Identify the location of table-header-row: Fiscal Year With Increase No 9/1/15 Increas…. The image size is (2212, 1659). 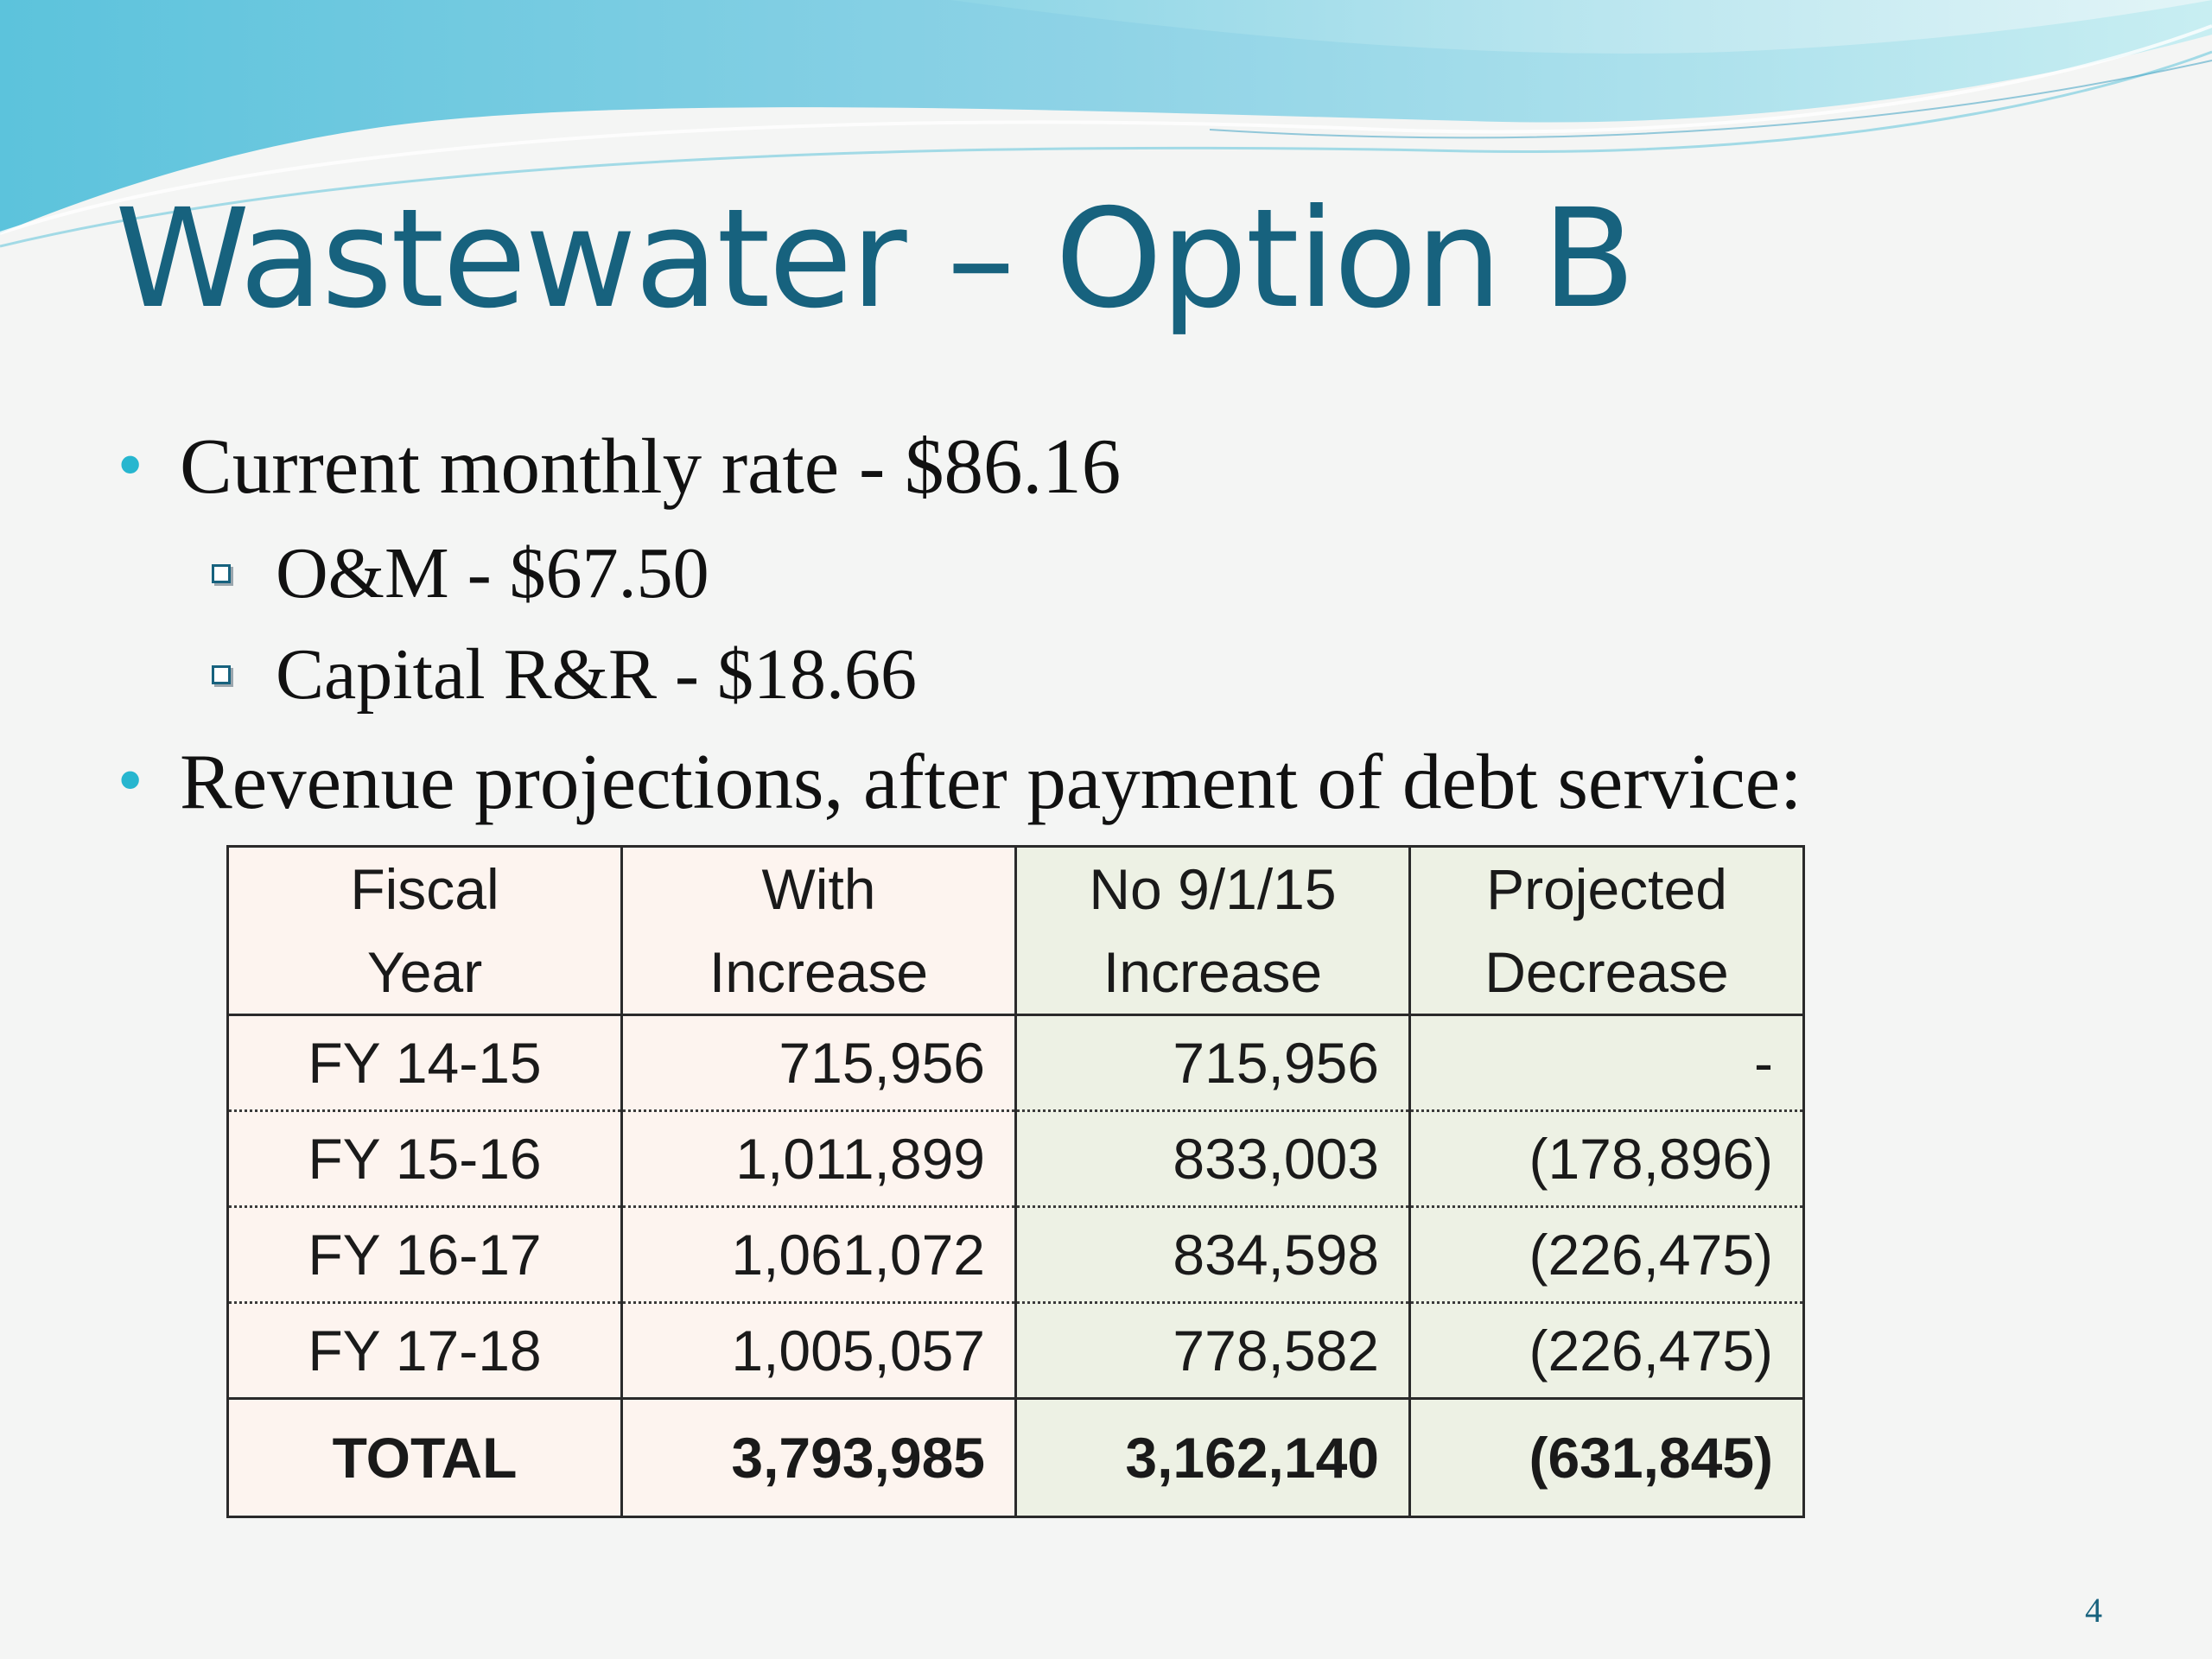
(1015, 930).